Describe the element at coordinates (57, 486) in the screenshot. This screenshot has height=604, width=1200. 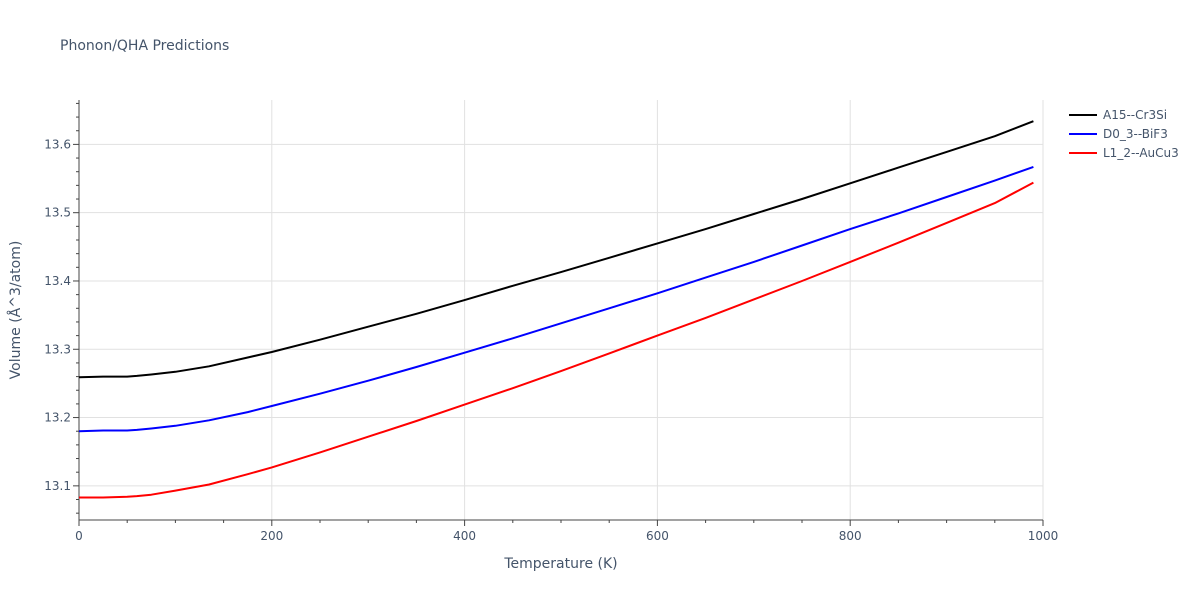
I see `y-tick-label: 13.1` at that location.